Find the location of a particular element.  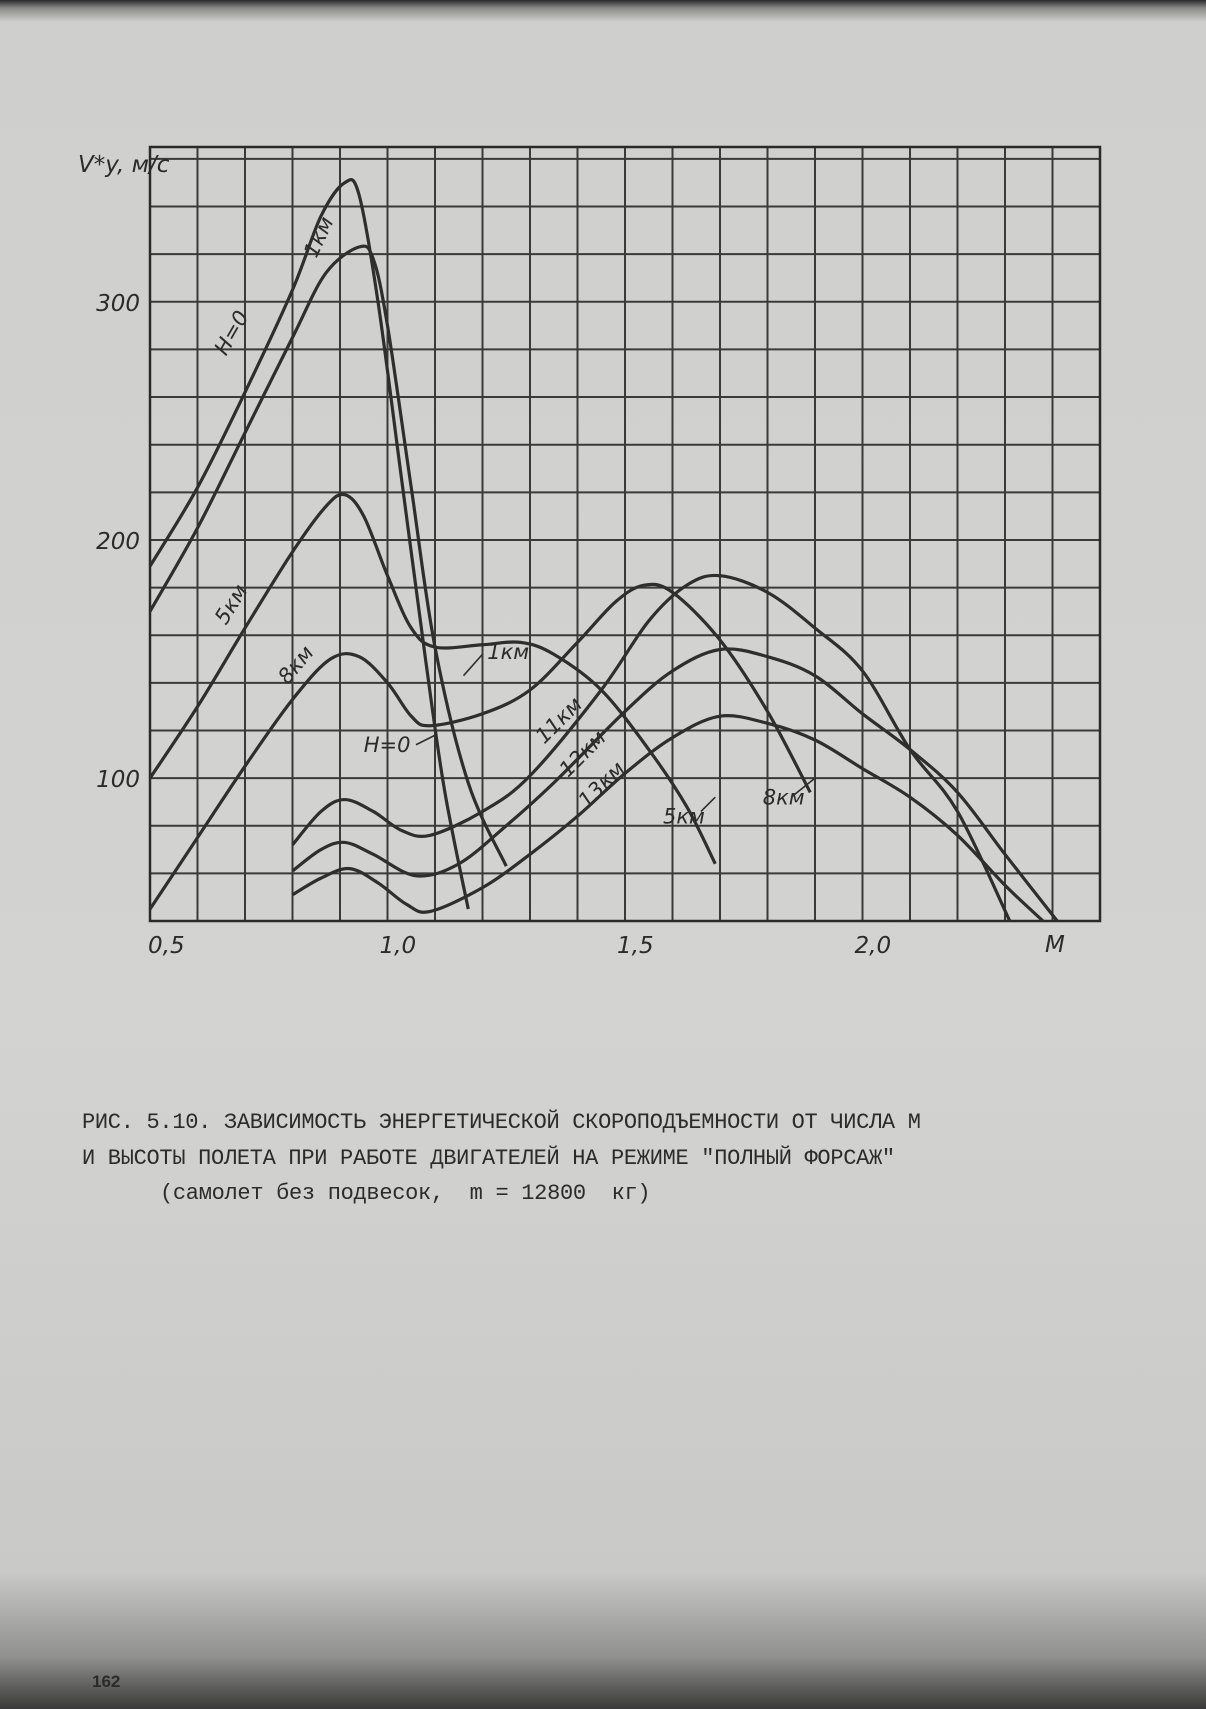

y-tick-label: 100 is located at coordinates (118, 780).